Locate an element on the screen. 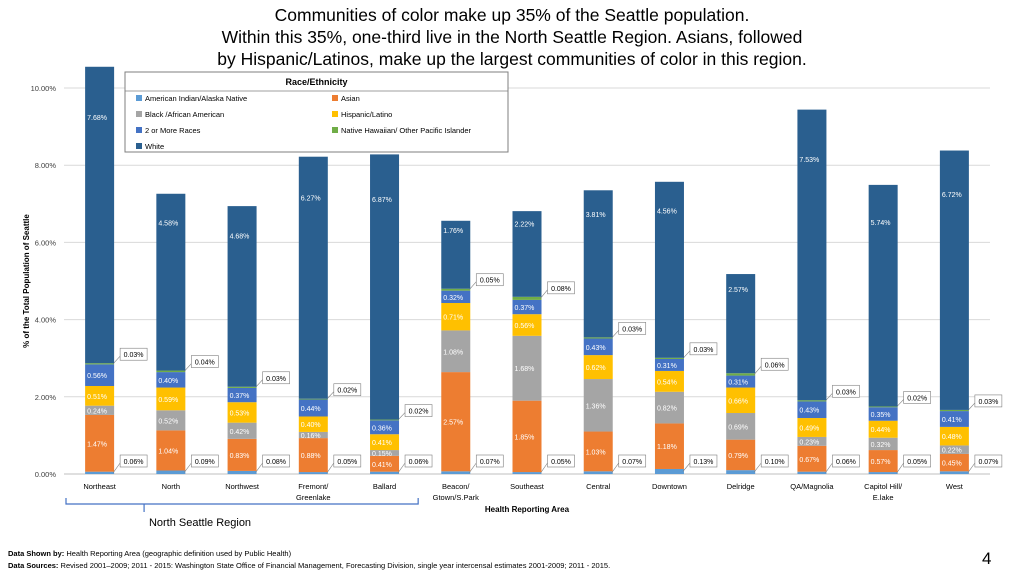 The height and width of the screenshot is (576, 1024). data-label-aian: 0.05% is located at coordinates (917, 462).